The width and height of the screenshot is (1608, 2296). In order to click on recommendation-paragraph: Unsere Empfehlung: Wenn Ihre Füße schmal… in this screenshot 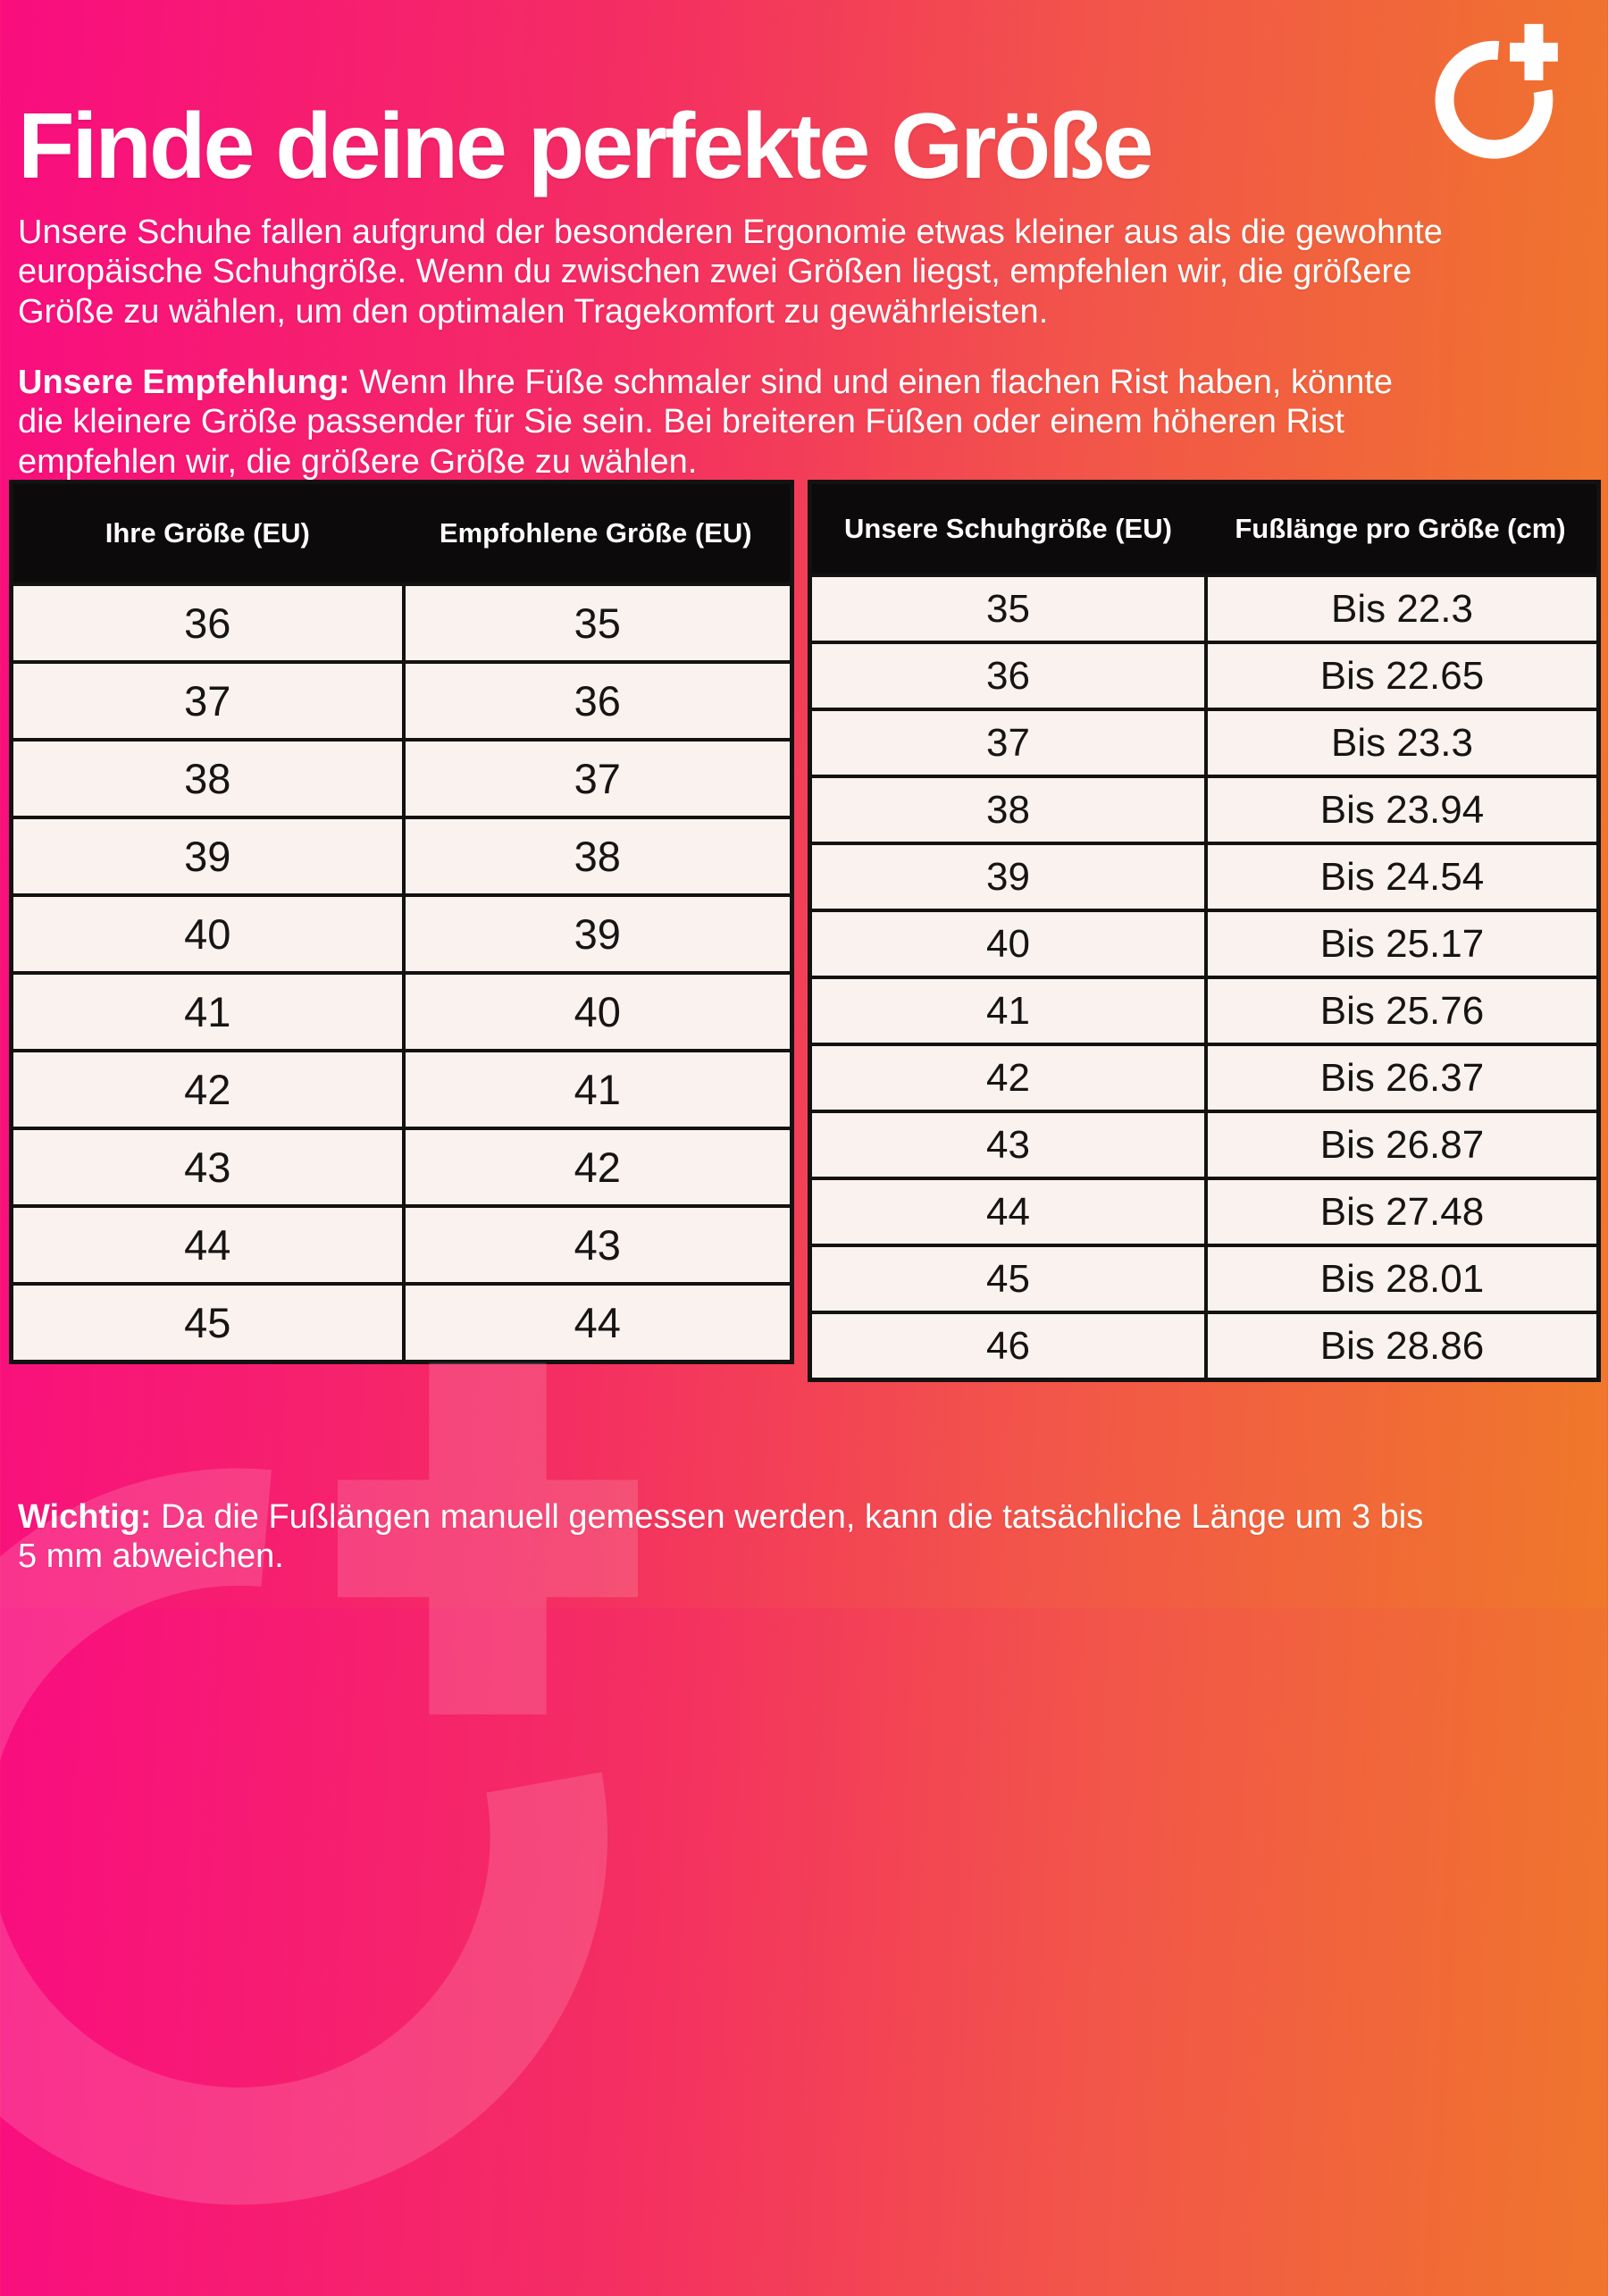, I will do `click(732, 423)`.